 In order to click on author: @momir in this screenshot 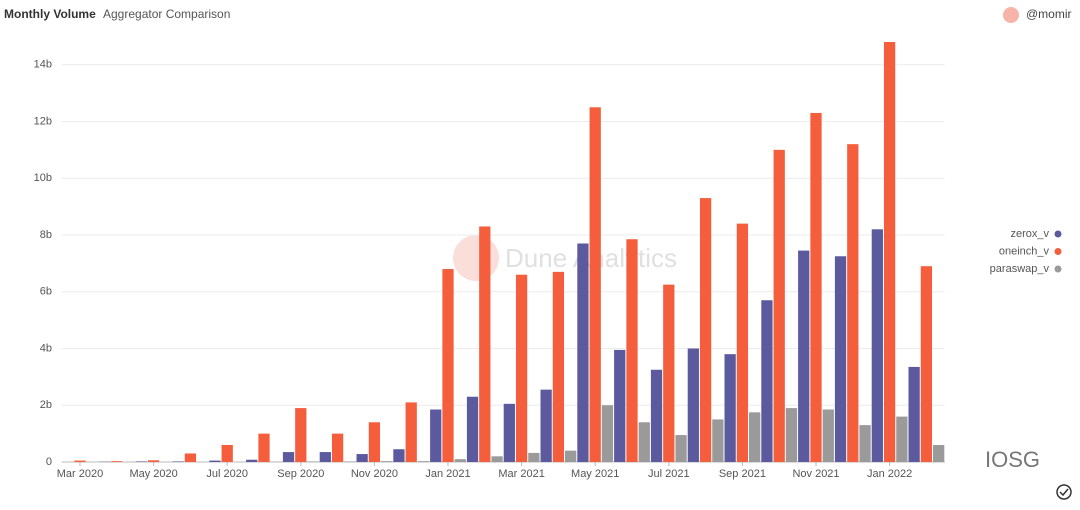, I will do `click(1049, 14)`.